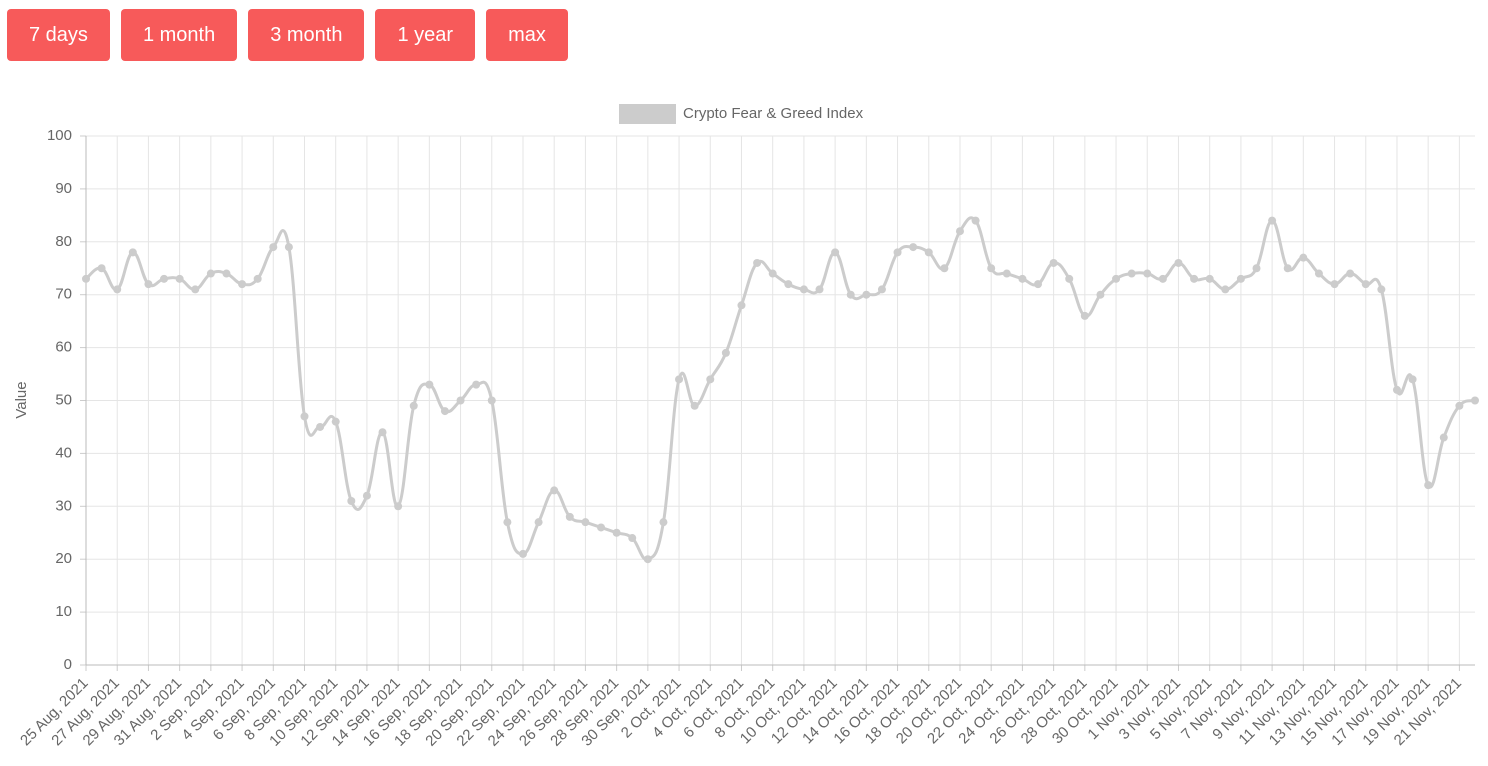 This screenshot has width=1488, height=766. I want to click on range-button: max, so click(527, 35).